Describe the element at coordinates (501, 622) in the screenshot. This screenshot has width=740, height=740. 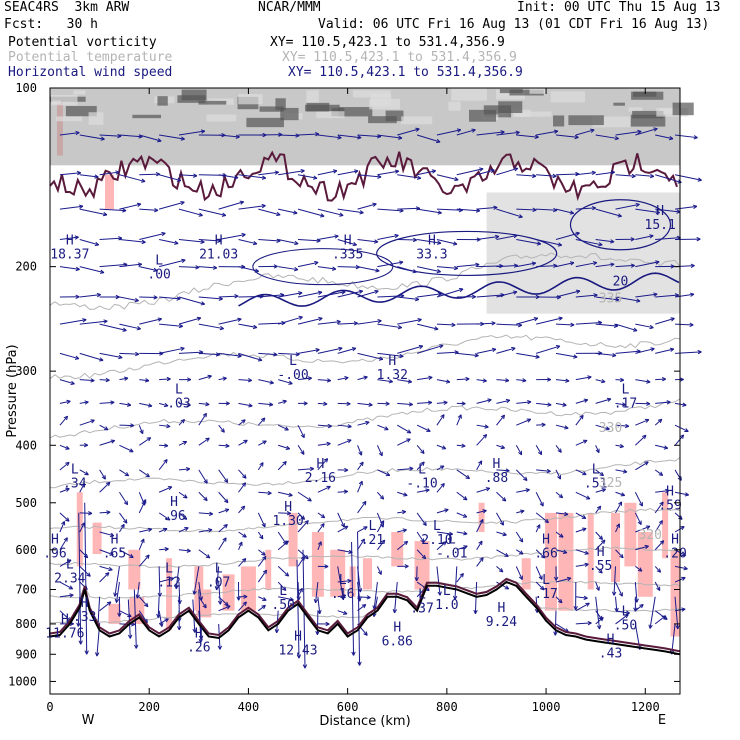
I see `high-value: 9.24` at that location.